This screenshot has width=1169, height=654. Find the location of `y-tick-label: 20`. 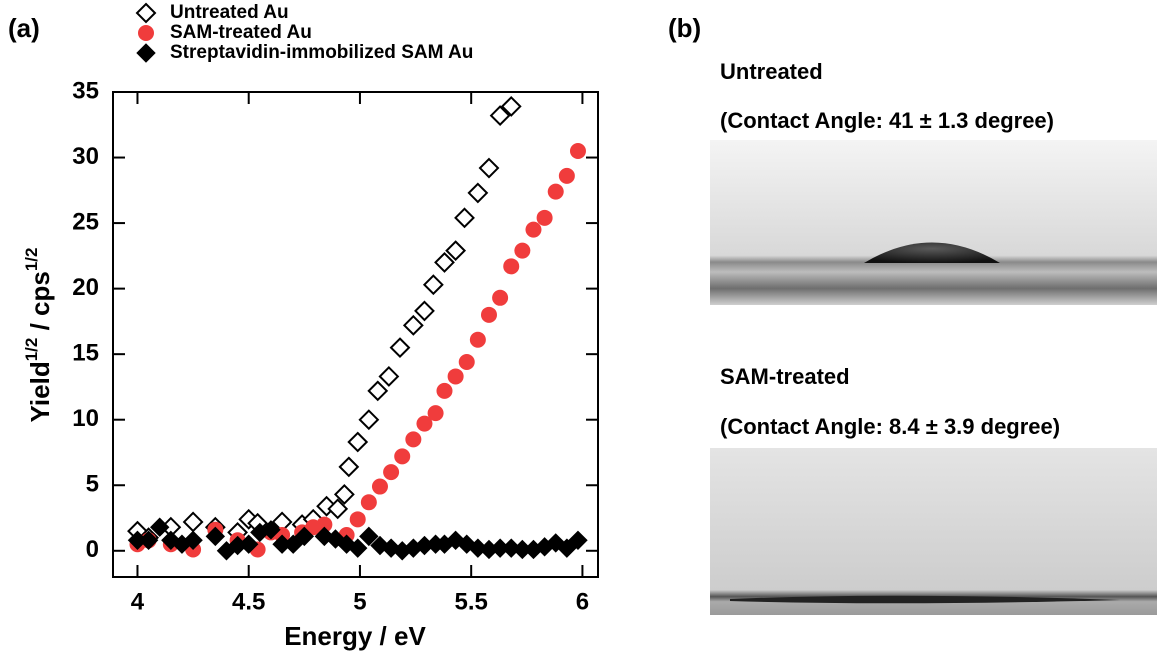

y-tick-label: 20 is located at coordinates (85, 287).